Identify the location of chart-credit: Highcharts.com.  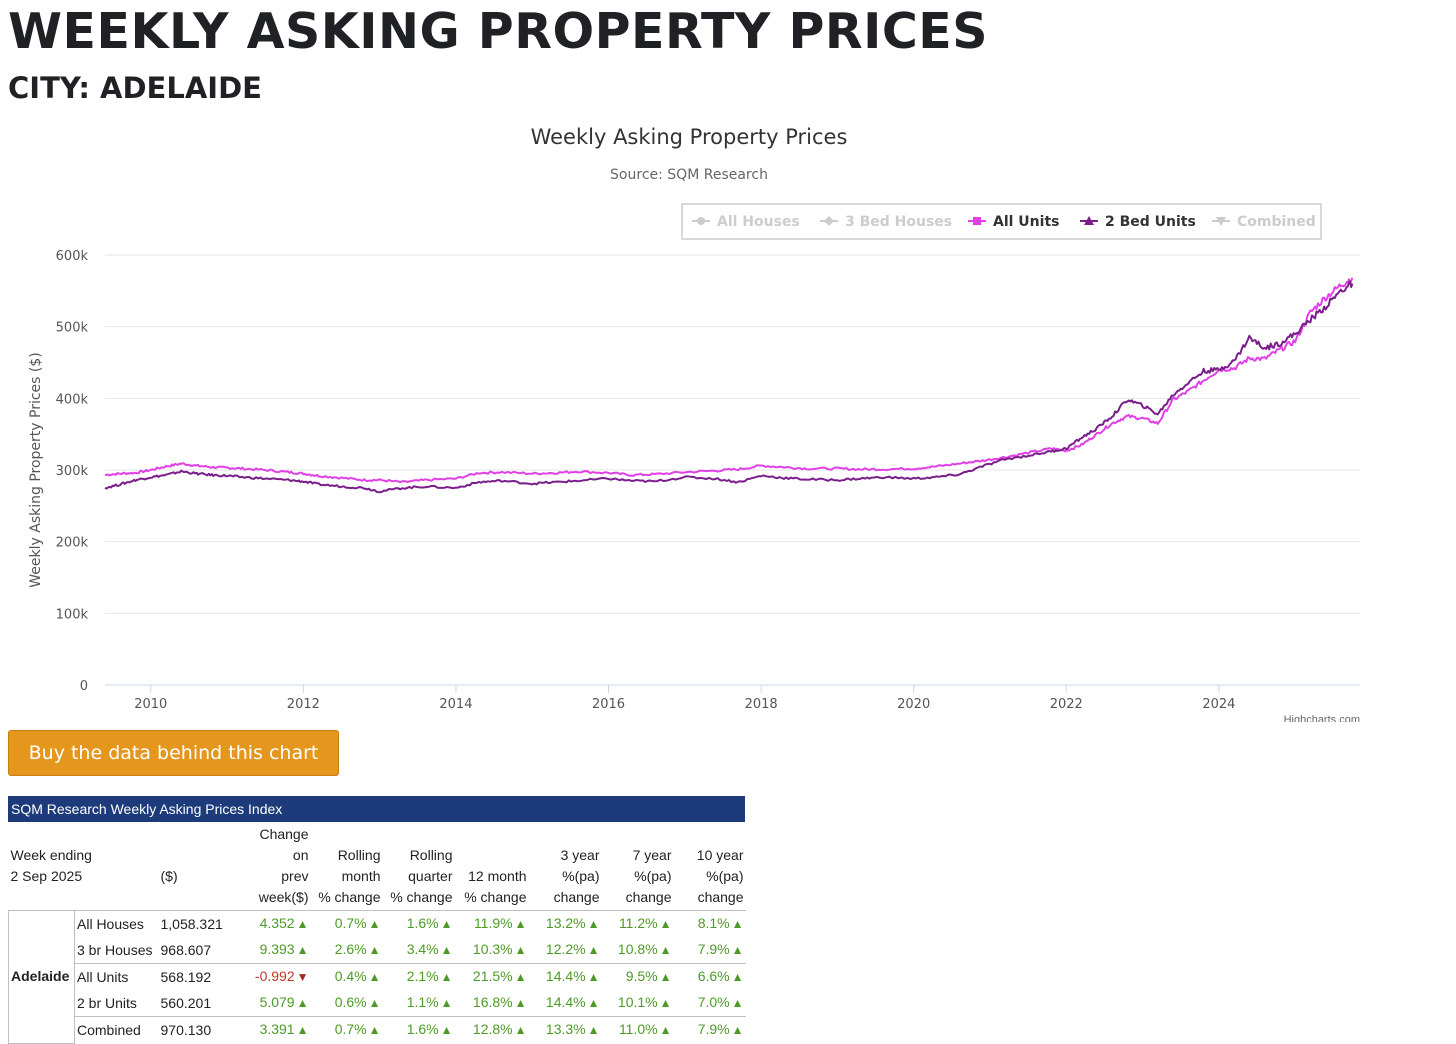
(1322, 718).